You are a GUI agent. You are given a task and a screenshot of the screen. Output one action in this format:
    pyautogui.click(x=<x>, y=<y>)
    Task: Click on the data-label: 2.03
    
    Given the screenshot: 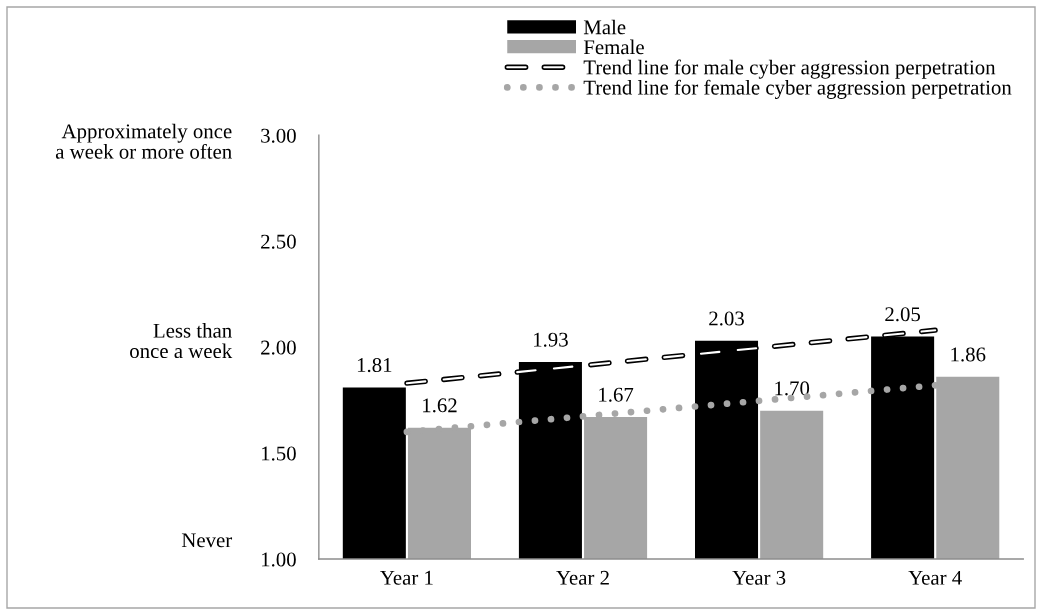 What is the action you would take?
    pyautogui.click(x=726, y=318)
    